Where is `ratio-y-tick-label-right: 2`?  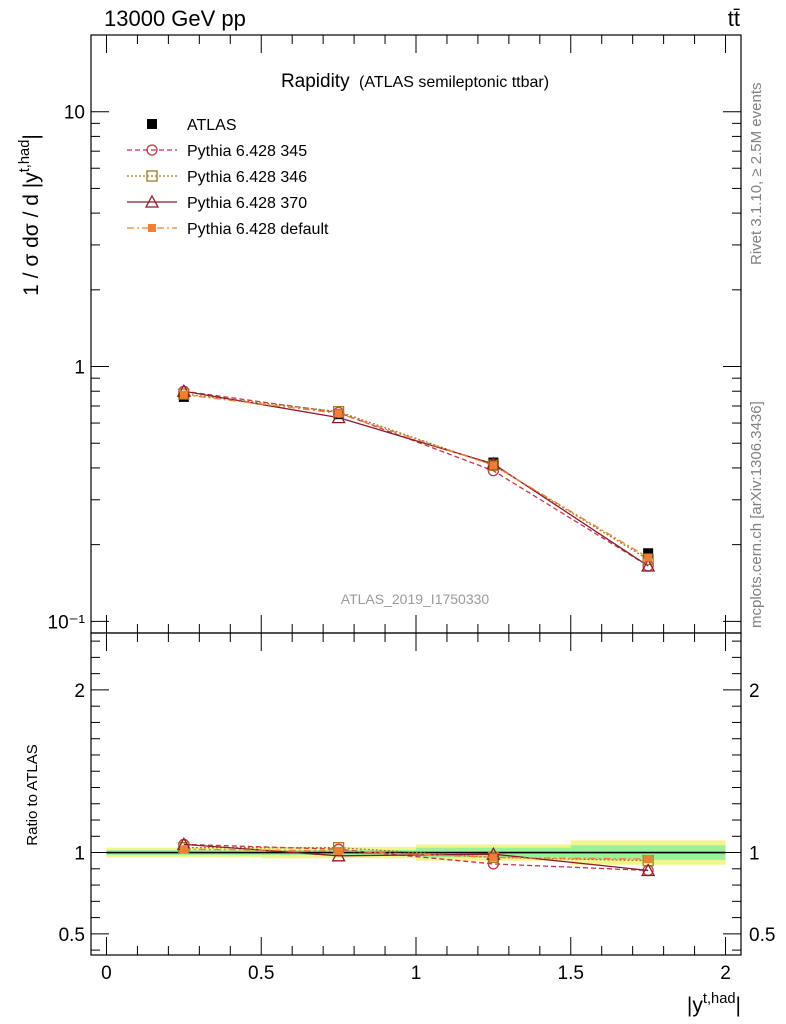
ratio-y-tick-label-right: 2 is located at coordinates (754, 691).